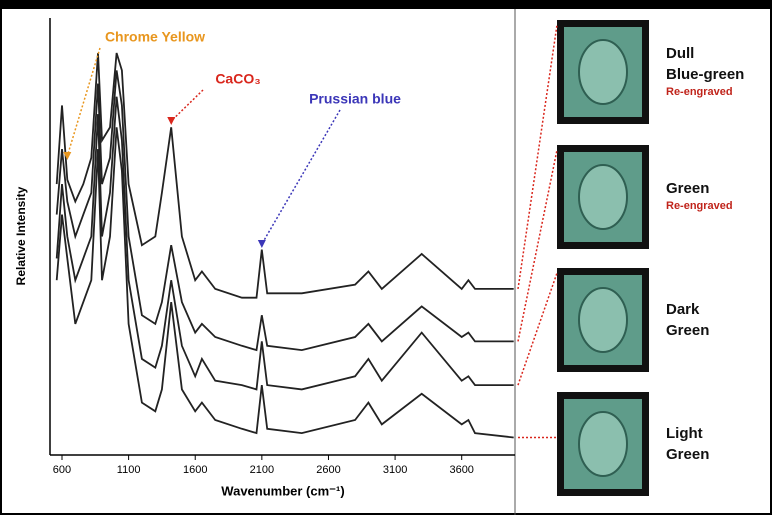 The width and height of the screenshot is (772, 515). Describe the element at coordinates (195, 470) in the screenshot. I see `x-tick-label: 1600` at that location.